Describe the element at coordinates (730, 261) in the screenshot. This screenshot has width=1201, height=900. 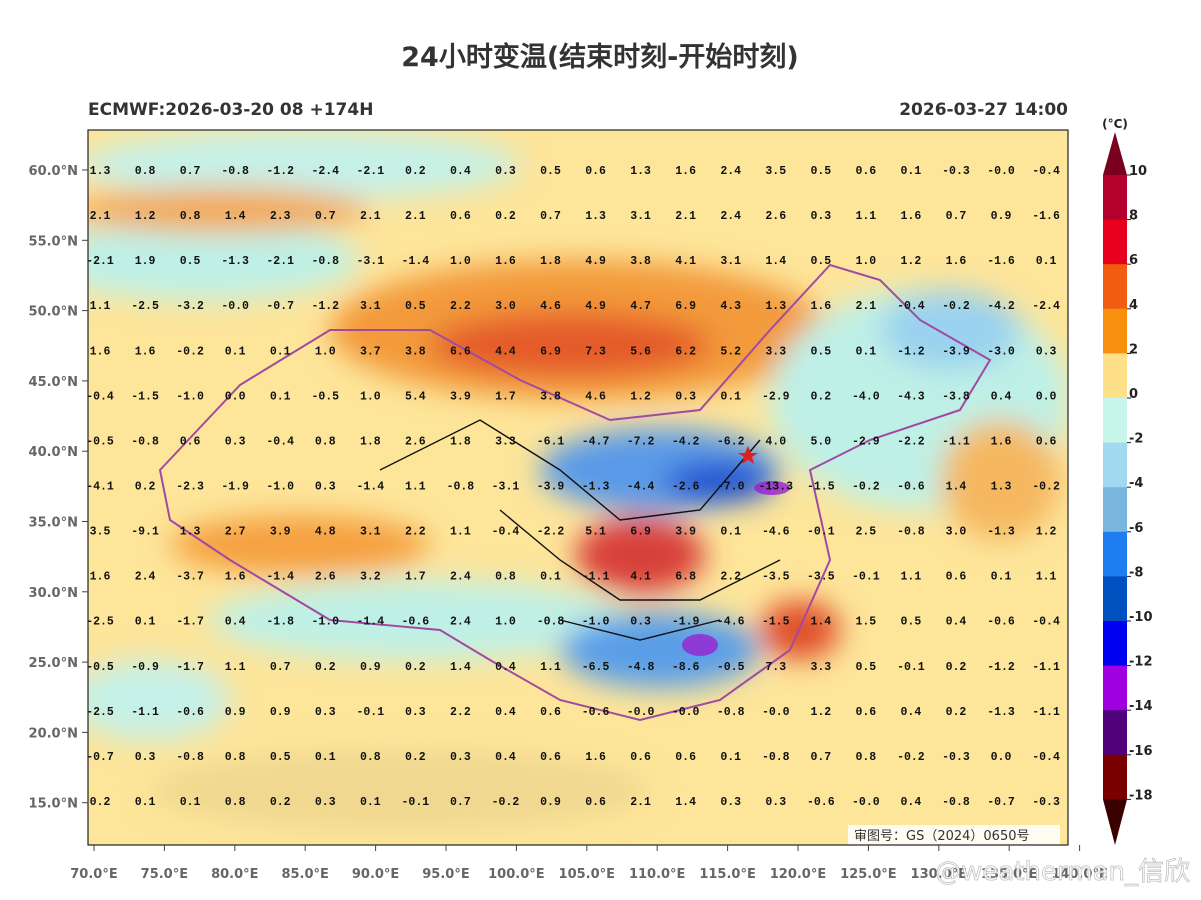
I see `grid-value: 3.1` at that location.